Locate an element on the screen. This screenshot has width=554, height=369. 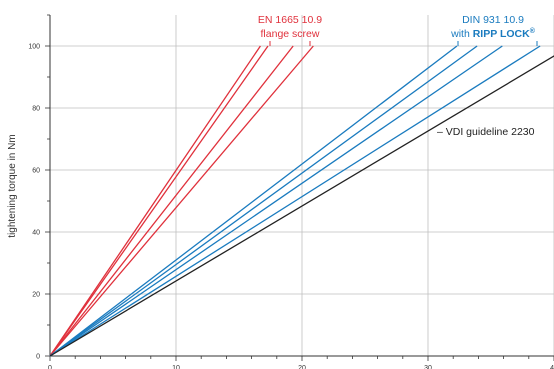
x-tick-label: 30 is located at coordinates (428, 367).